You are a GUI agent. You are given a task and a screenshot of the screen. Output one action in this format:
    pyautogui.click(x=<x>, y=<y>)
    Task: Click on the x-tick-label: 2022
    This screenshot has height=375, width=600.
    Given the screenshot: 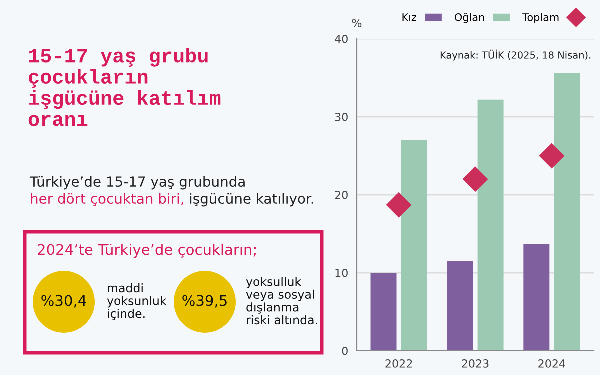 What is the action you would take?
    pyautogui.click(x=399, y=364)
    